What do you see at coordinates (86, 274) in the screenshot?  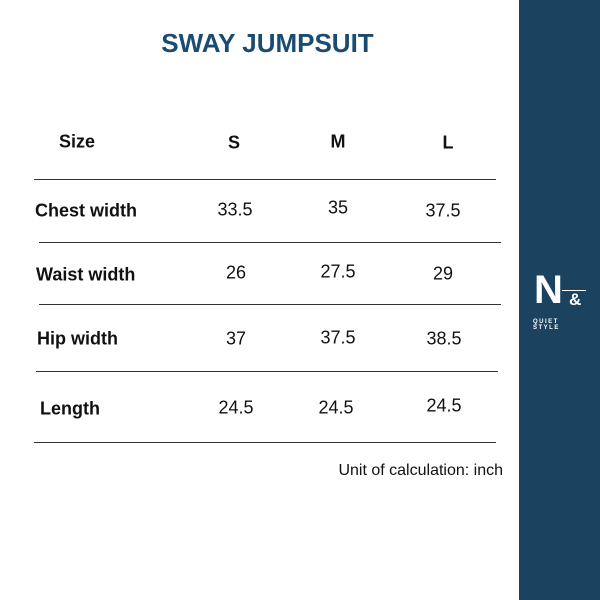 I see `row-label: Waist width` at bounding box center [86, 274].